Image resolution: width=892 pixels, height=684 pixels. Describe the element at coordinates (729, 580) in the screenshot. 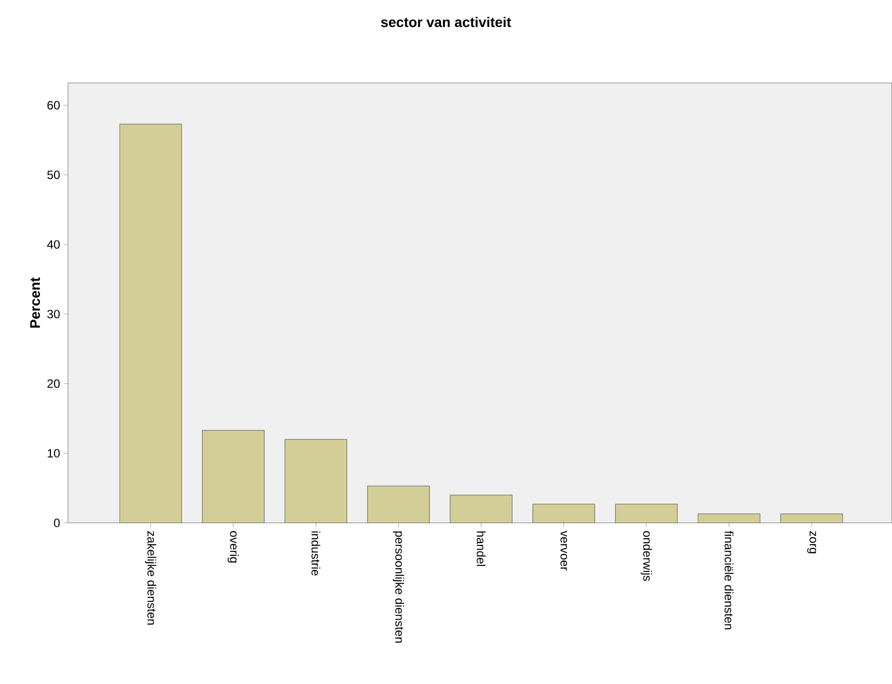

I see `x-tick-label: financiële diensten` at that location.